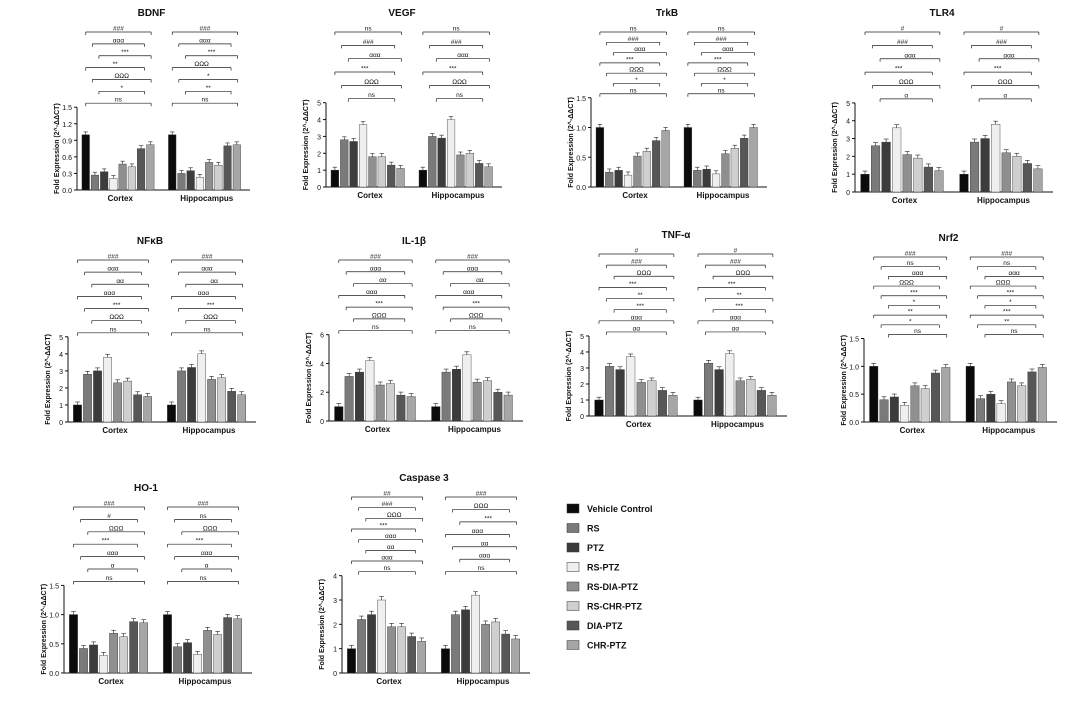 The width and height of the screenshot is (1065, 709). I want to click on legend-entry: RS-CHR-PTZ, so click(614, 607).